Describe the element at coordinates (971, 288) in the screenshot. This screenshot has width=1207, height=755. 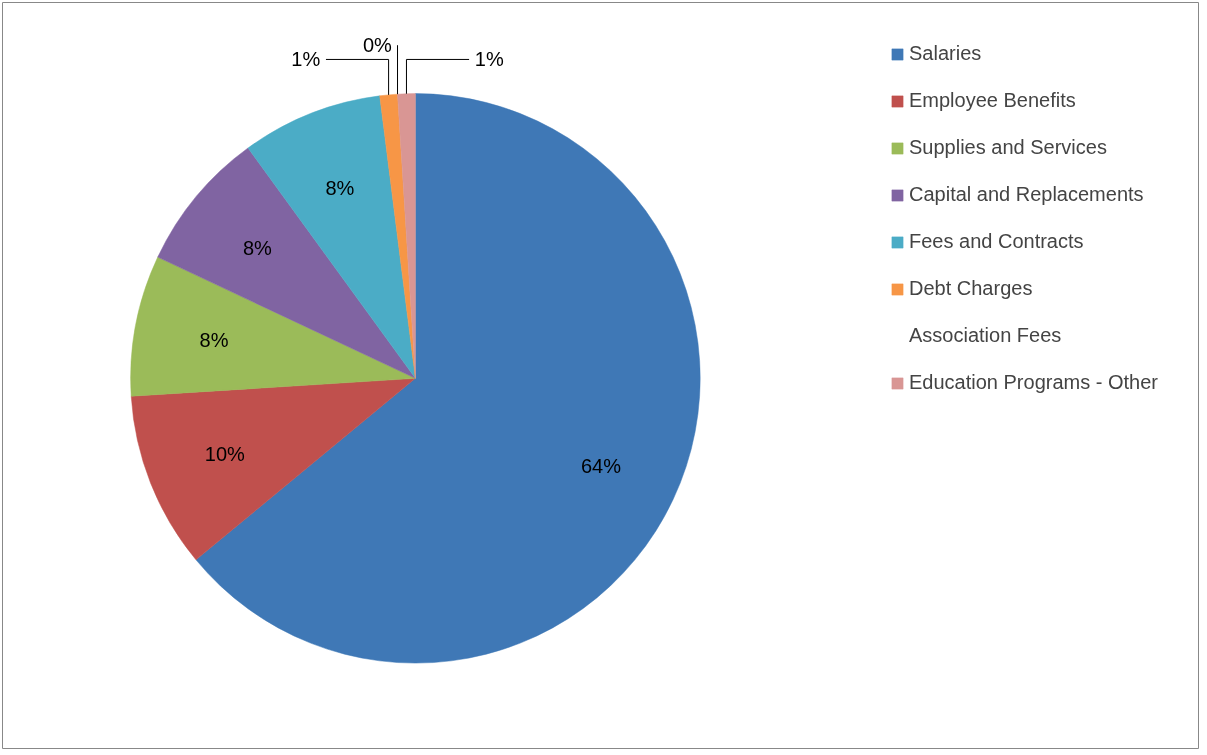
I see `legend-label: Debt Charges` at that location.